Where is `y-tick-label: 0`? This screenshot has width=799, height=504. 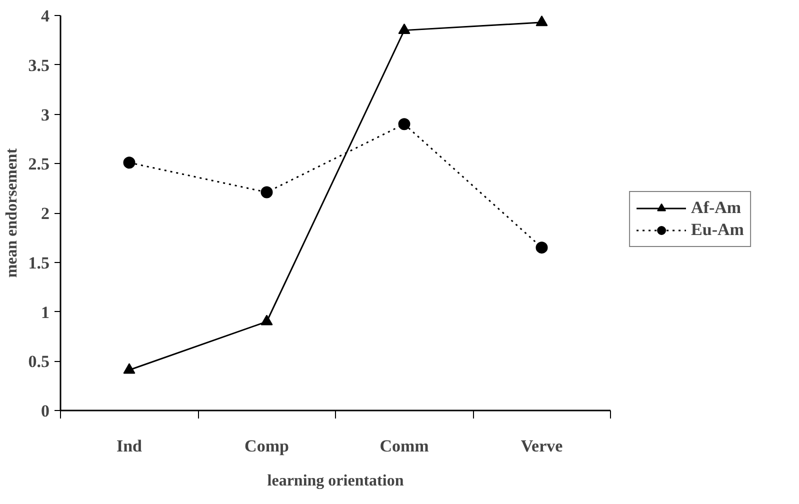
y-tick-label: 0 is located at coordinates (45, 411).